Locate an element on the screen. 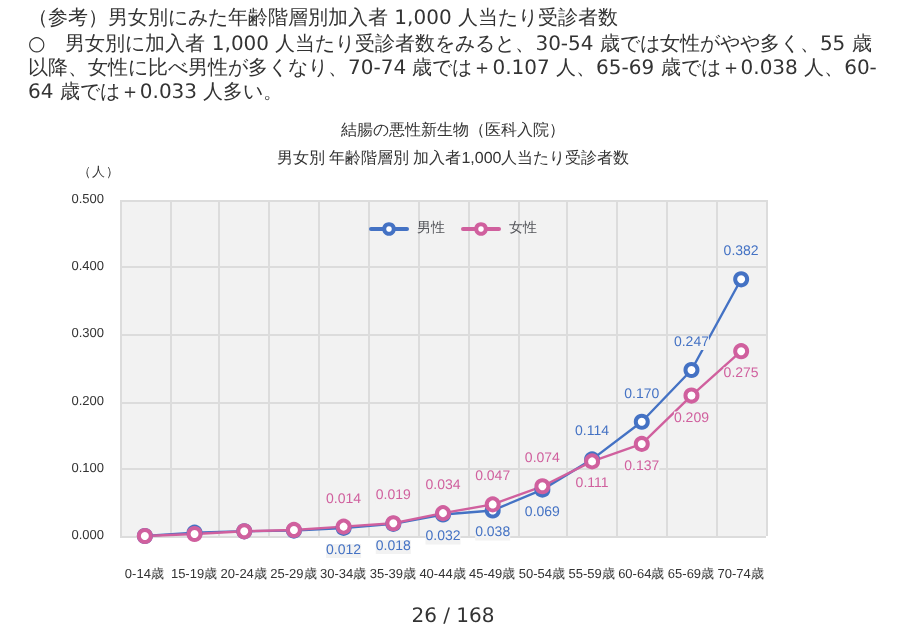 Image resolution: width=906 pixels, height=640 pixels. chart-subtitle: 男女別 年齢階層別 加入者1,000人当たり受診者数 is located at coordinates (453, 158).